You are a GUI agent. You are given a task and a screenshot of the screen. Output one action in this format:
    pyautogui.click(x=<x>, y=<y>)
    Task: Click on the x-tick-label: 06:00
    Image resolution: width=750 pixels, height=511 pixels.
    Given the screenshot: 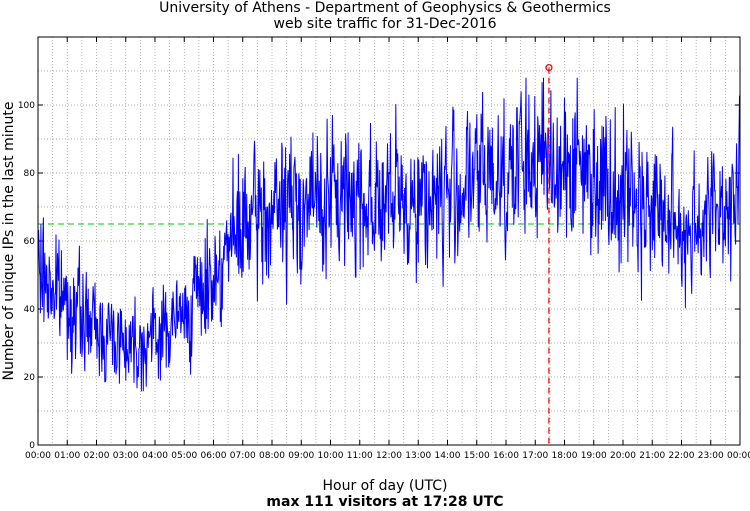 What is the action you would take?
    pyautogui.click(x=214, y=456)
    